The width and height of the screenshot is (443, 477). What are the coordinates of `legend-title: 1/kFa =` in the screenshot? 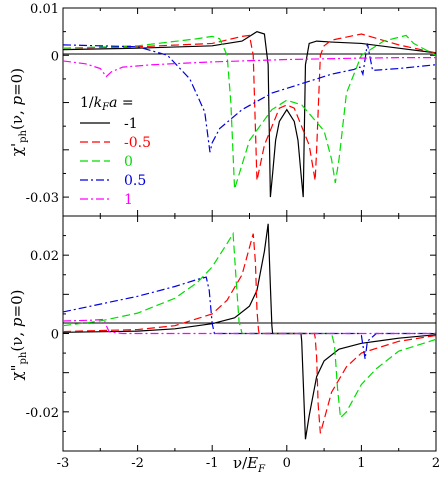 It's located at (107, 104).